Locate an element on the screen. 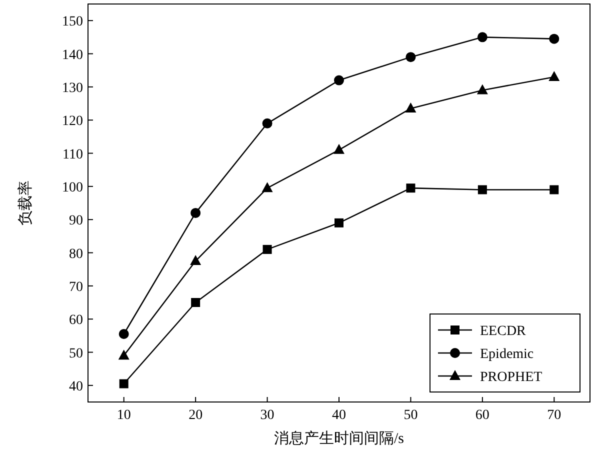  y-tick-label: 110 is located at coordinates (72, 154).